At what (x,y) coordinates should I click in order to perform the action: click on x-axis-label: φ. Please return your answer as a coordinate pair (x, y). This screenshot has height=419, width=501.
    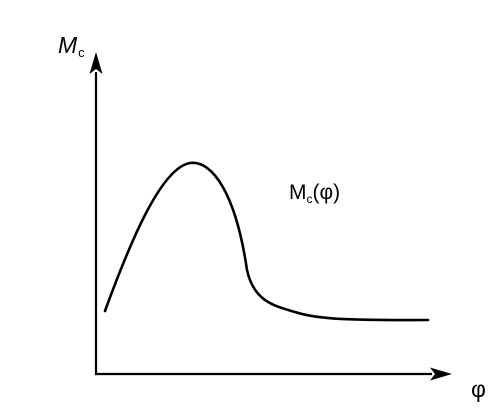
    Looking at the image, I should click on (478, 389).